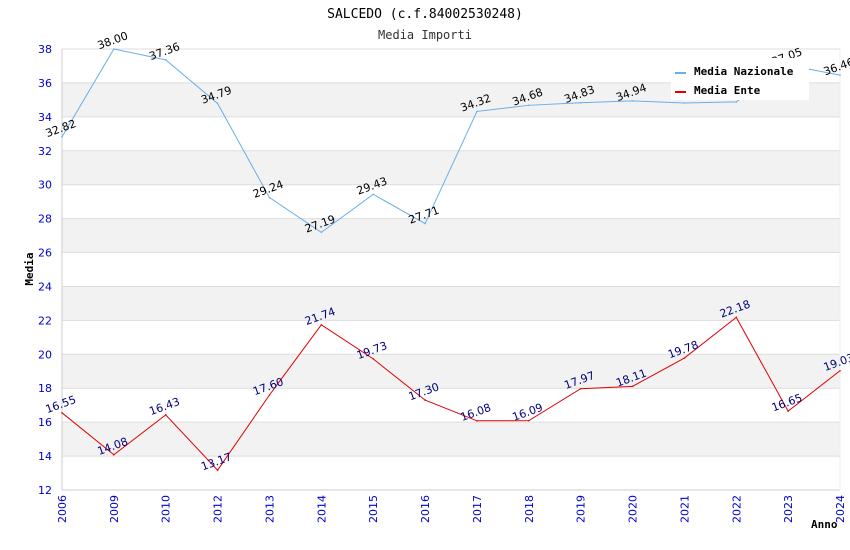 The image size is (850, 550). What do you see at coordinates (727, 90) in the screenshot?
I see `legend-label-media-ente: Media Ente` at bounding box center [727, 90].